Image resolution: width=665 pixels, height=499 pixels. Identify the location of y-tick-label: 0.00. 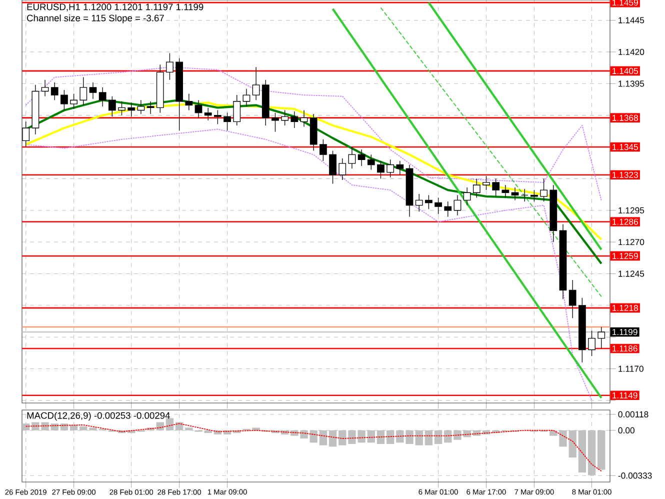
(626, 430).